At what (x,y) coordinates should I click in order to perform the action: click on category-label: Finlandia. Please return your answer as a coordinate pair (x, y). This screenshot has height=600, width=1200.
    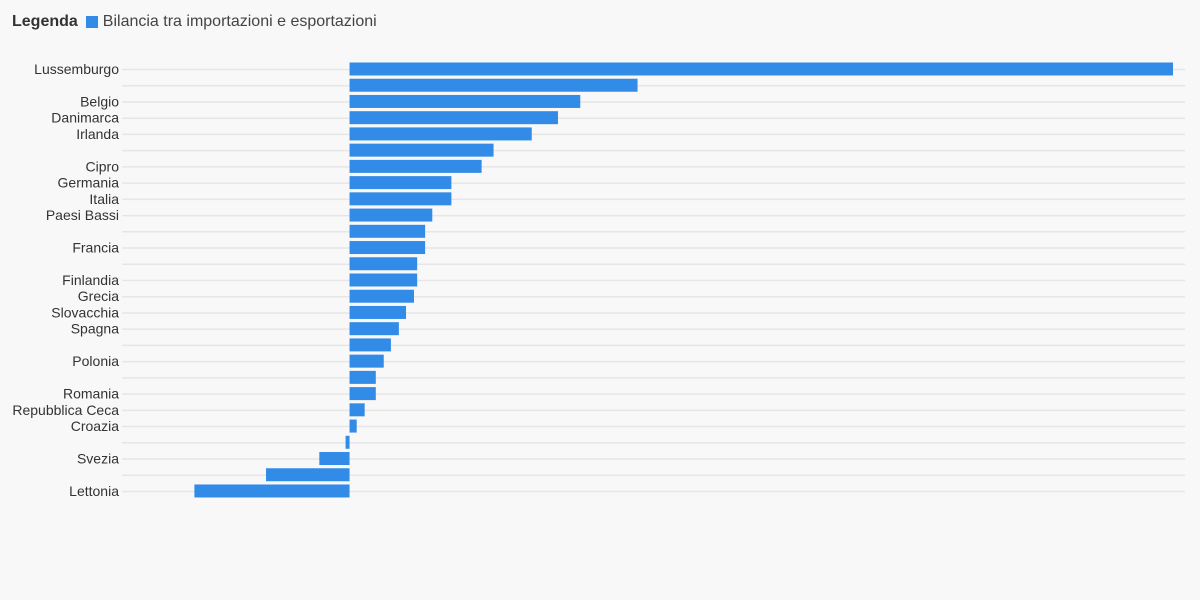
    Looking at the image, I should click on (90, 280).